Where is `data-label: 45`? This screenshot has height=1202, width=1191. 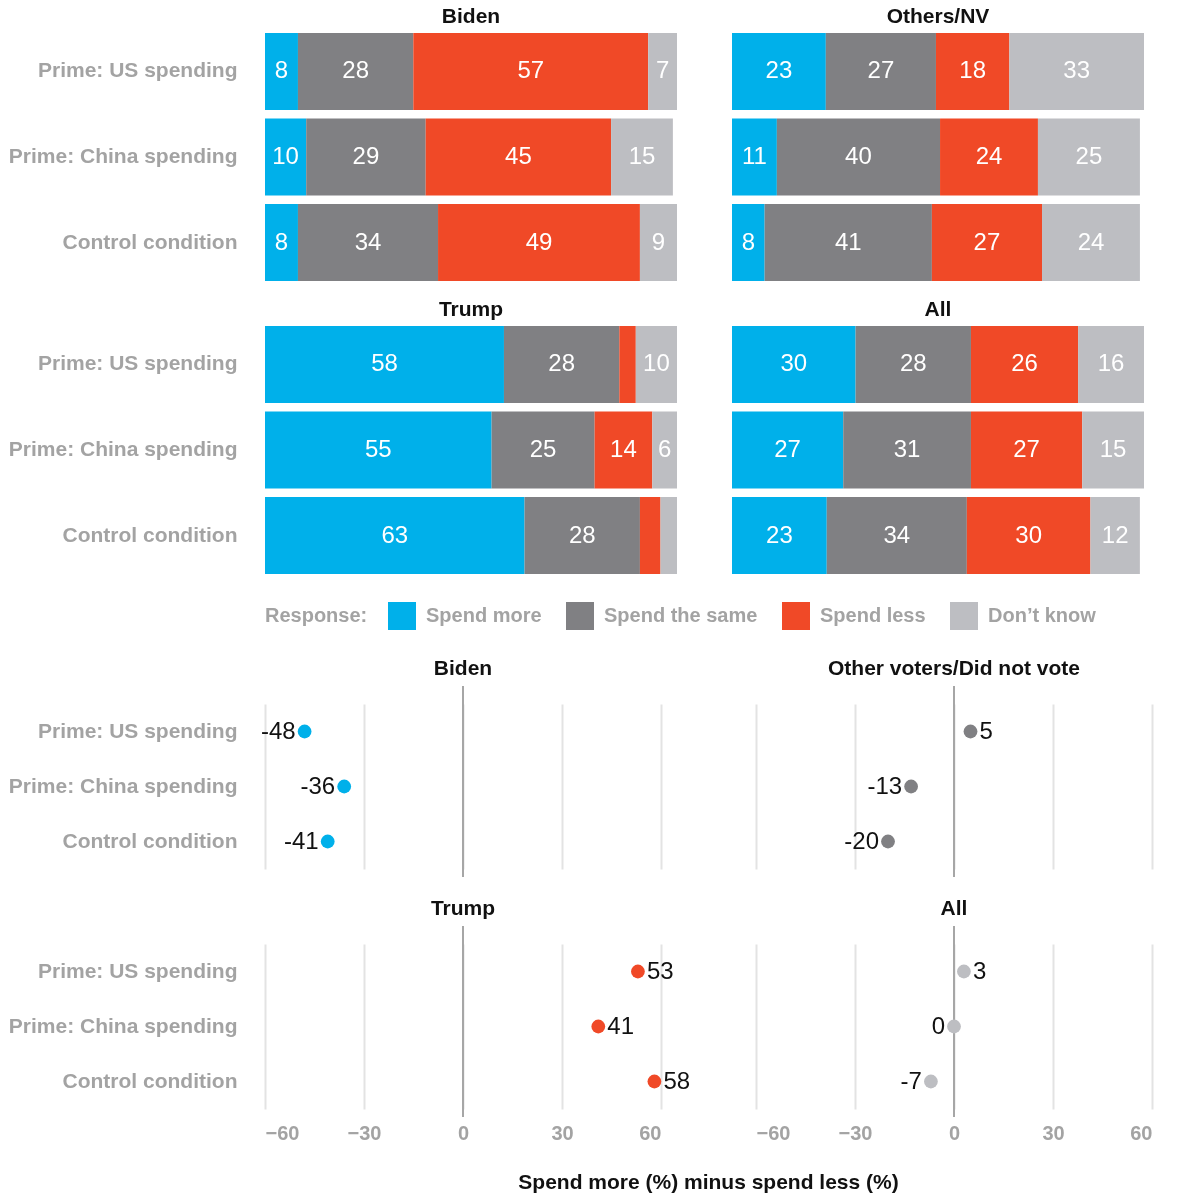
data-label: 45 is located at coordinates (518, 155).